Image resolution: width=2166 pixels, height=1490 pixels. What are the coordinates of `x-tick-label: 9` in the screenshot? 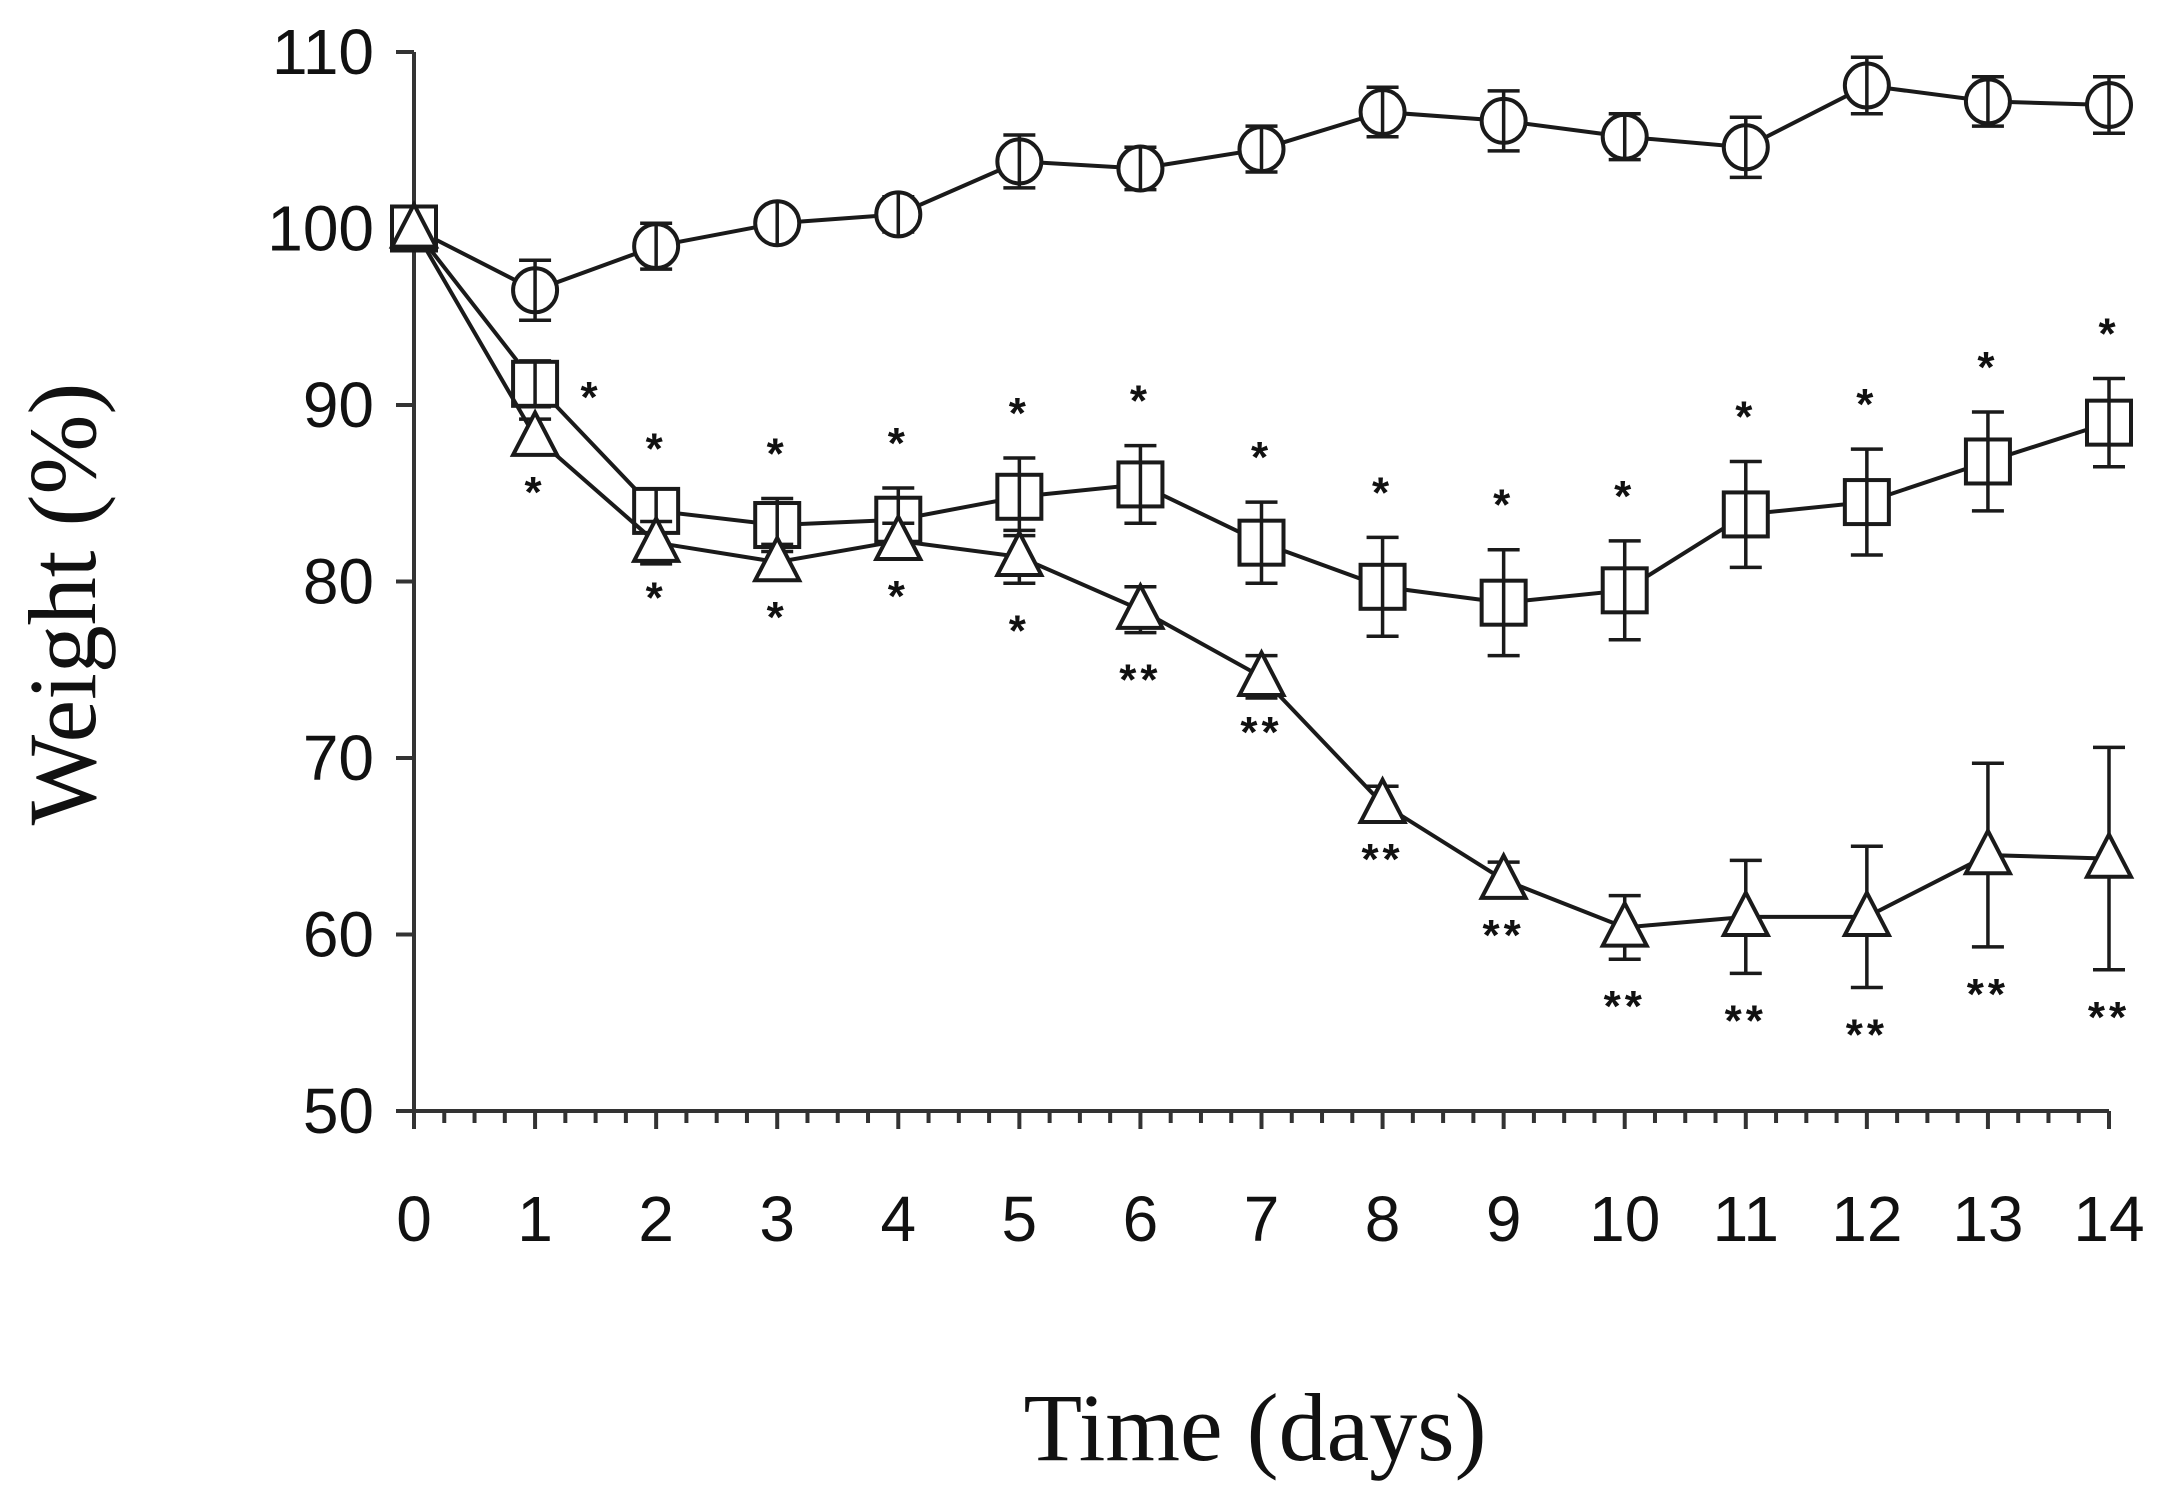 It's located at (1504, 1219).